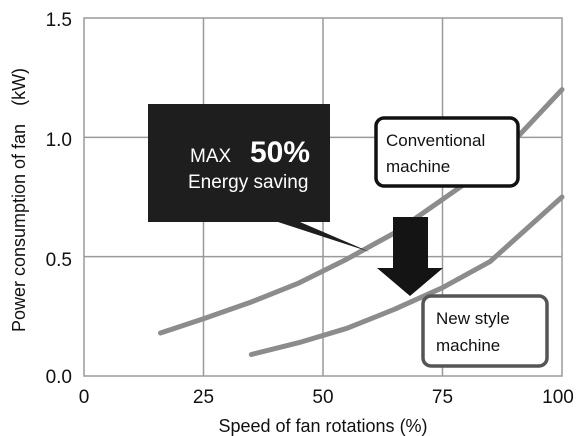  I want to click on new-style-label-line1: New style, so click(473, 318).